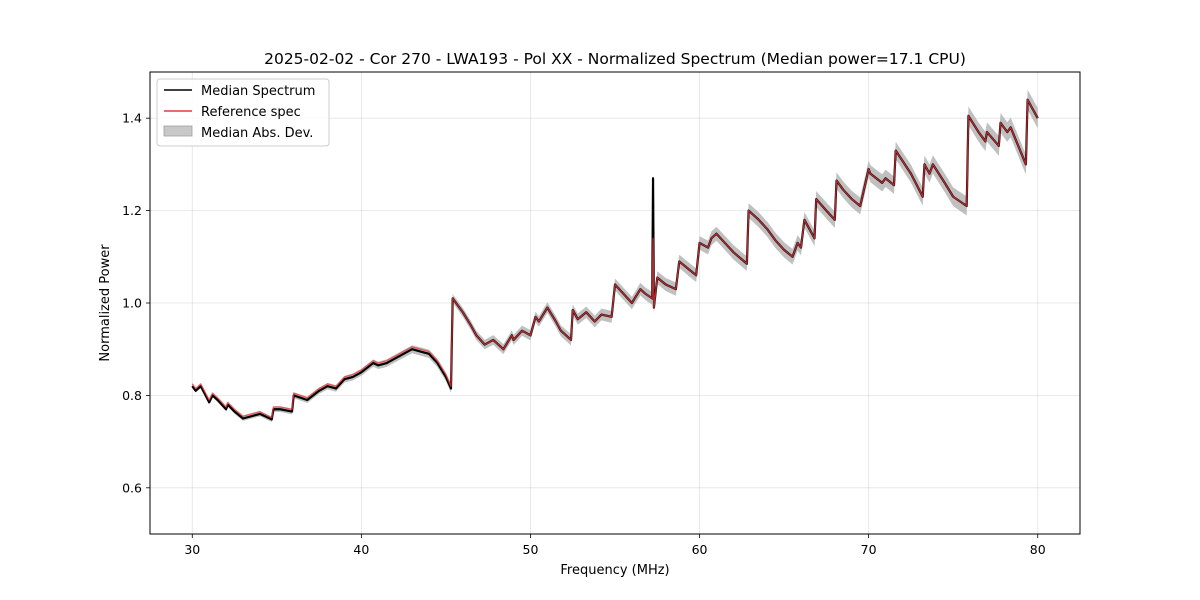 This screenshot has height=600, width=1200. Describe the element at coordinates (132, 210) in the screenshot. I see `y-tick-label: 1.2` at that location.